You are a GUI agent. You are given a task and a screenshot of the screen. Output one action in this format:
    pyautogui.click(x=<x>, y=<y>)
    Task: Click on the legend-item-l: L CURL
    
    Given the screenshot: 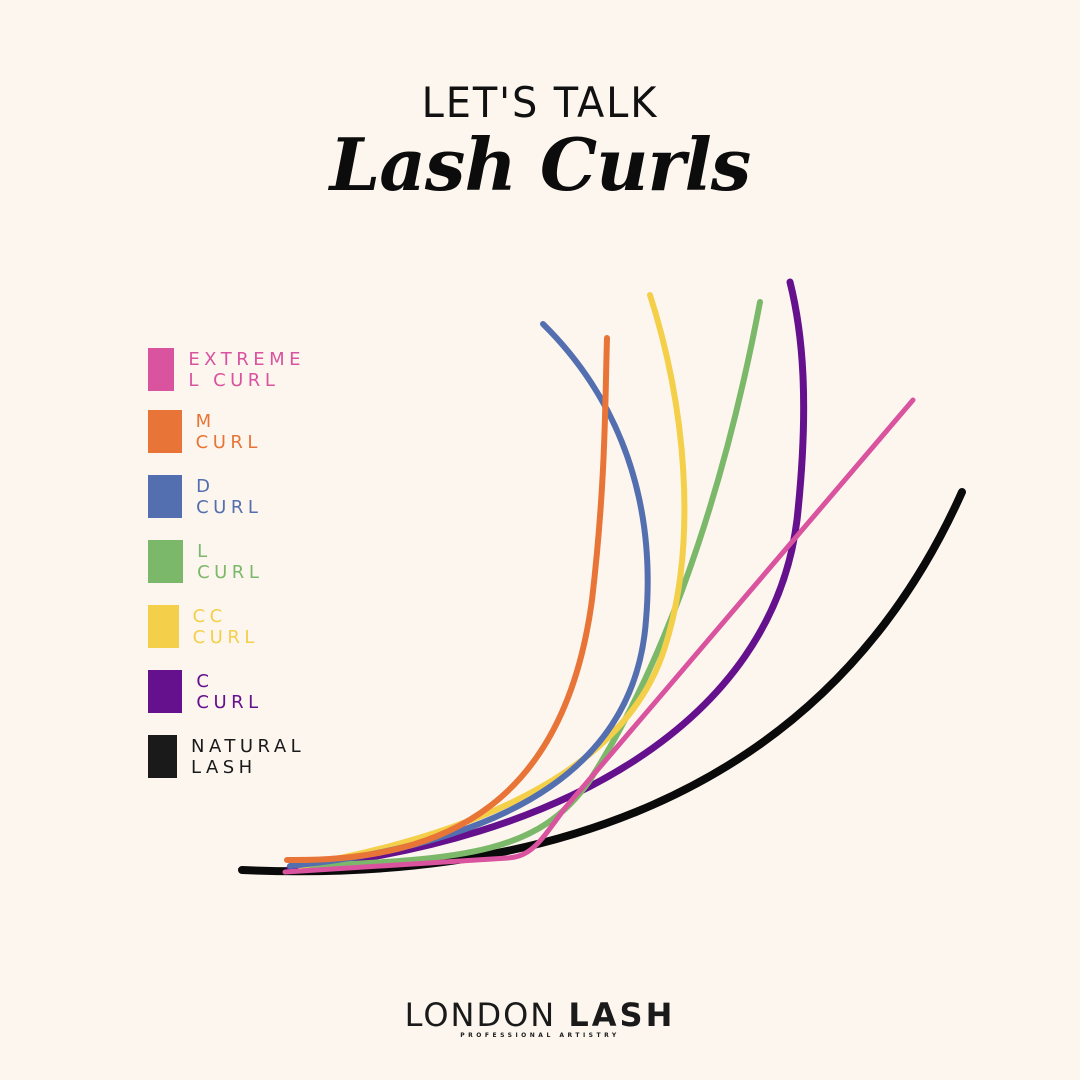 What is the action you would take?
    pyautogui.click(x=209, y=561)
    